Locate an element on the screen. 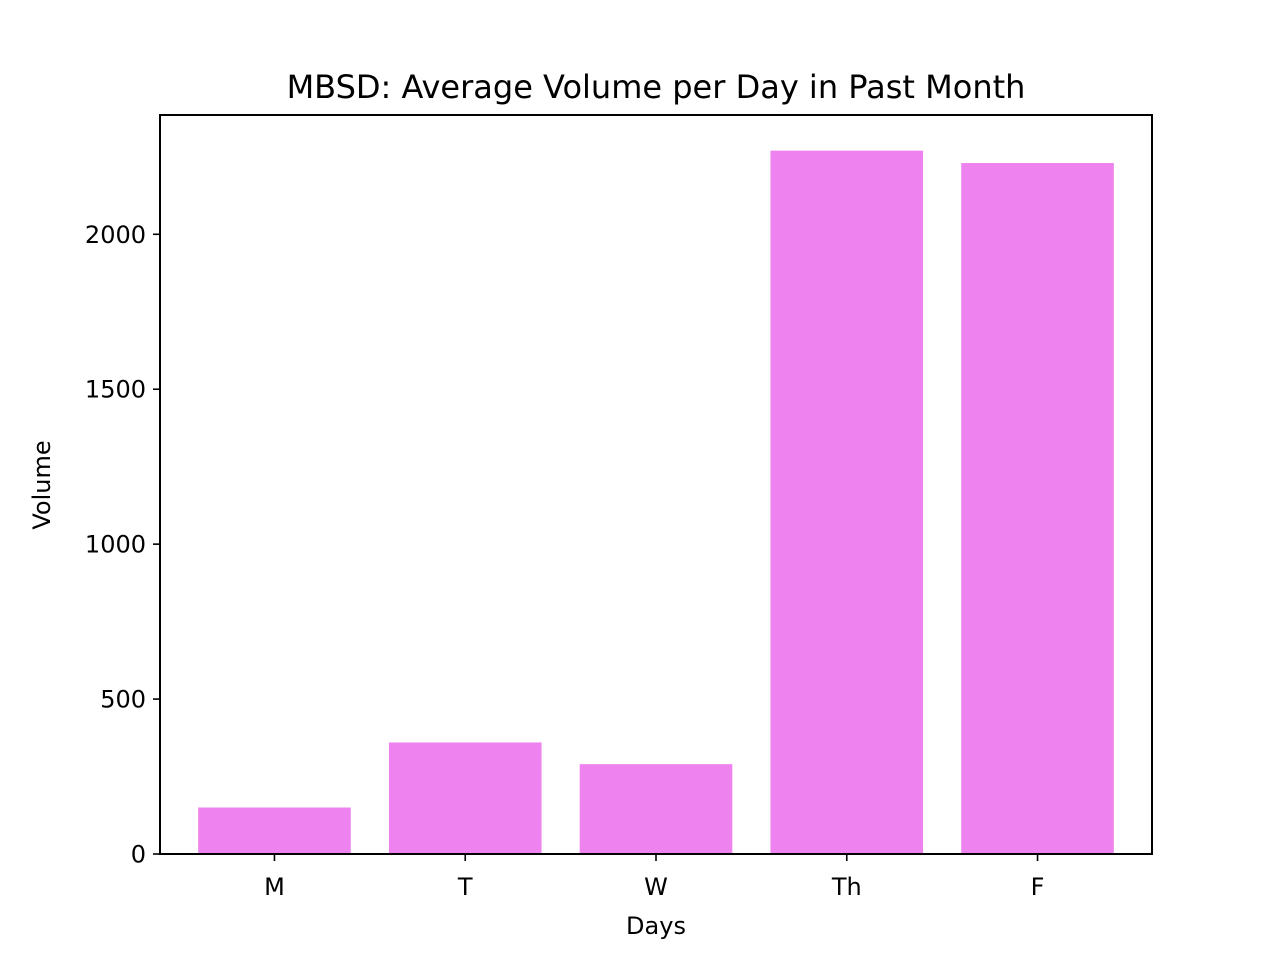 Image resolution: width=1280 pixels, height=960 pixels. x-axis-ticks: M T W Th F is located at coordinates (654, 877).